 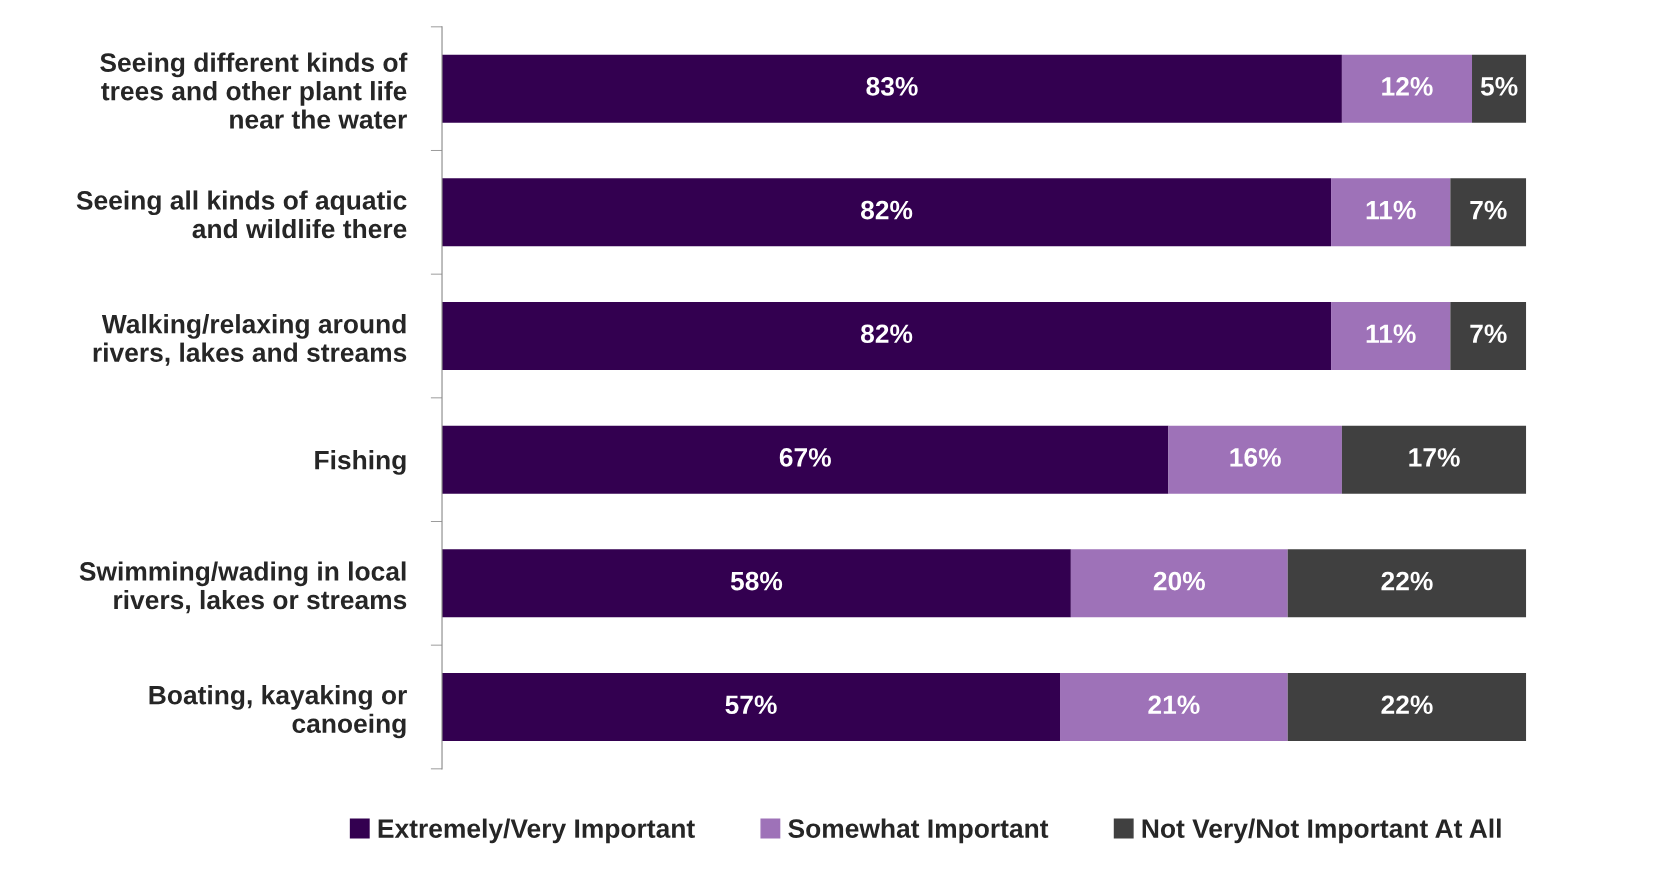 I want to click on data-label: 58%, so click(x=756, y=581).